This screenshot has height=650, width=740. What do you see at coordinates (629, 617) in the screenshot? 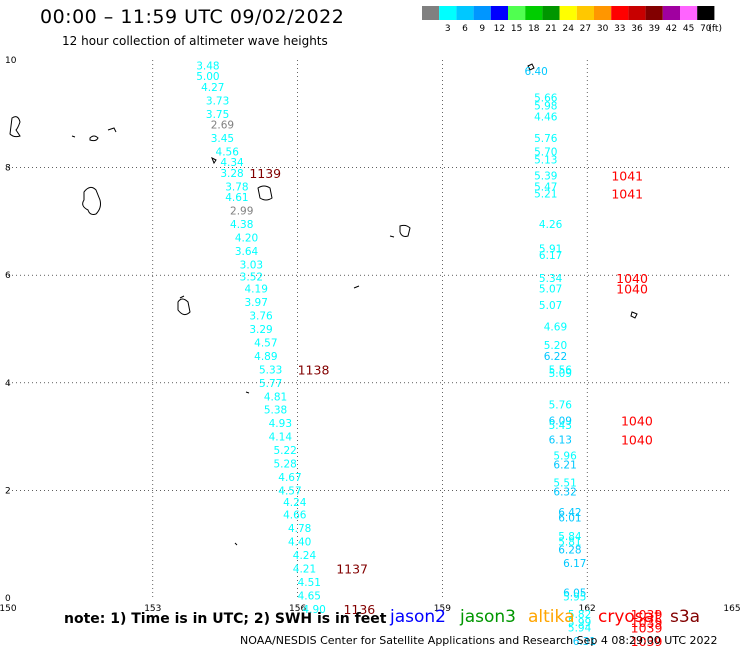
I see `legend-cryosat: cryosat` at bounding box center [629, 617].